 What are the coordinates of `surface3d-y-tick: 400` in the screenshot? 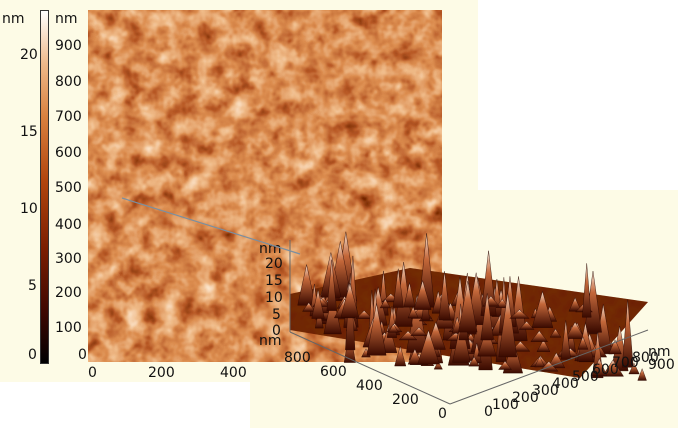 It's located at (369, 386).